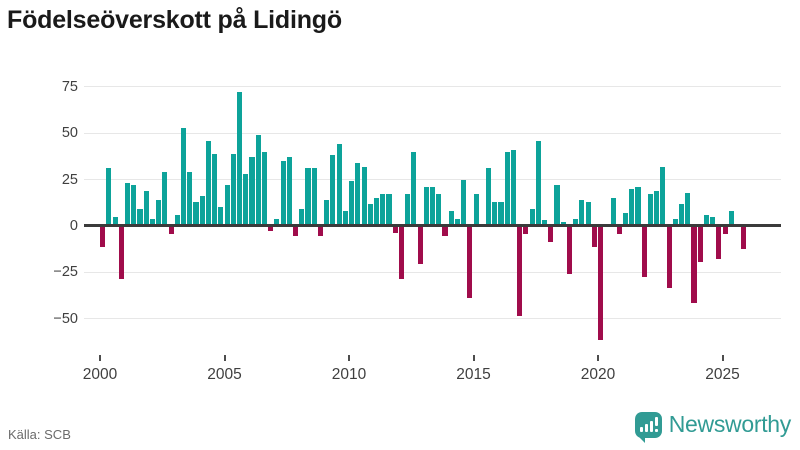  I want to click on bar-2011Q4, so click(395, 230).